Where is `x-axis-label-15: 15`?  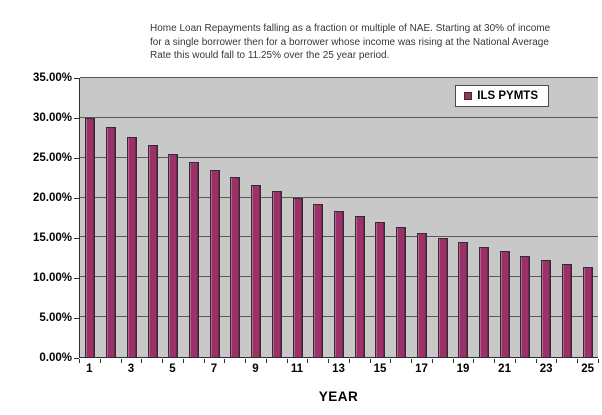 x-axis-label-15: 15 is located at coordinates (380, 369).